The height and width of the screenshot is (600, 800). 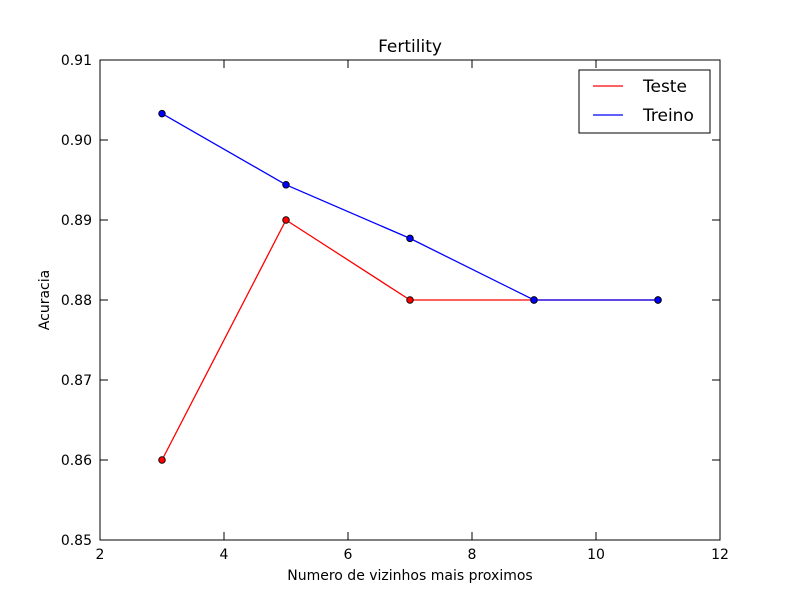 I want to click on y-tick-label: 0.87, so click(x=76, y=381).